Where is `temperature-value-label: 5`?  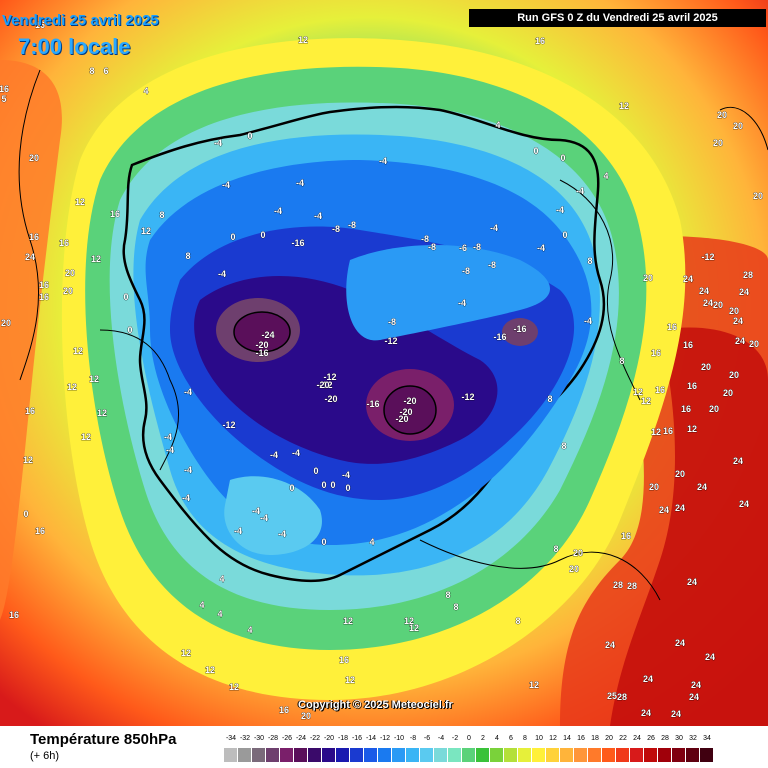
temperature-value-label: 5 is located at coordinates (3, 99).